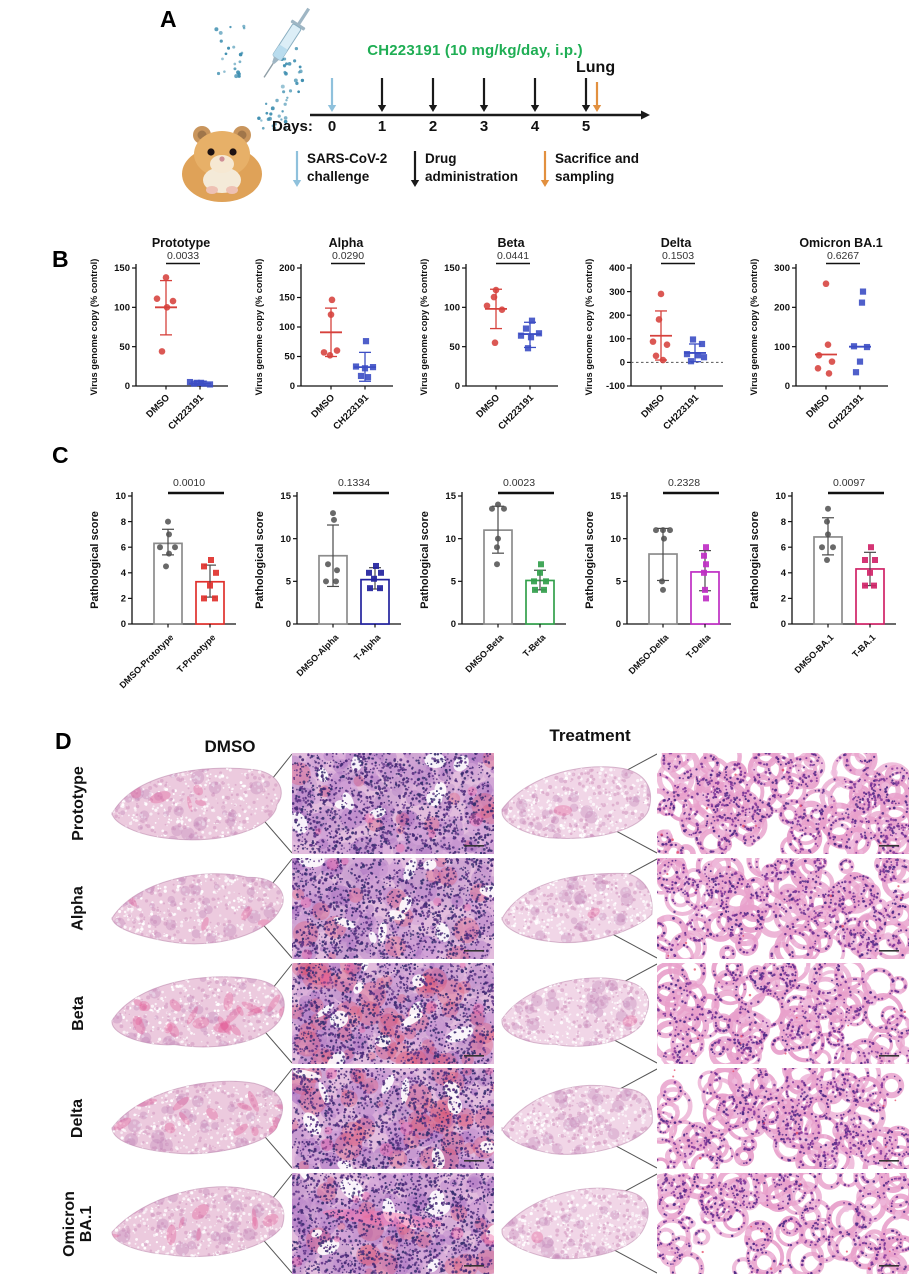  Describe the element at coordinates (183, 256) in the screenshot. I see `svg-text: 0.0033` at that location.